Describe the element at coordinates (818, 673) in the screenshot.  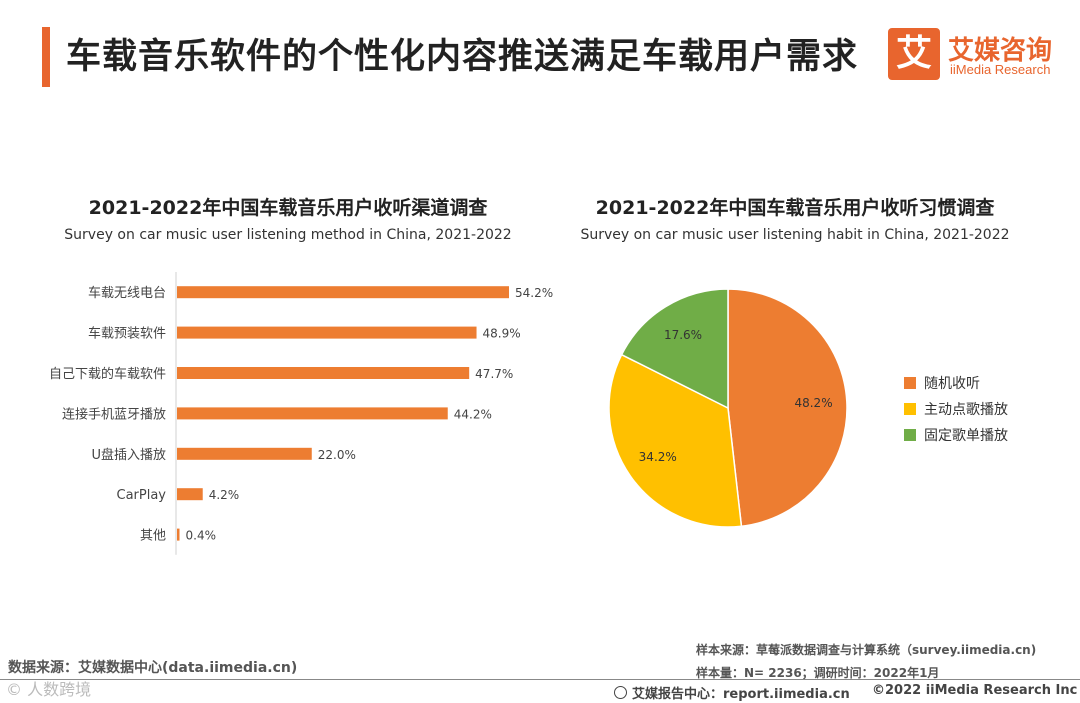
I see `sample-size: 样本量：N= 2236；调研时间：2022年1月` at that location.